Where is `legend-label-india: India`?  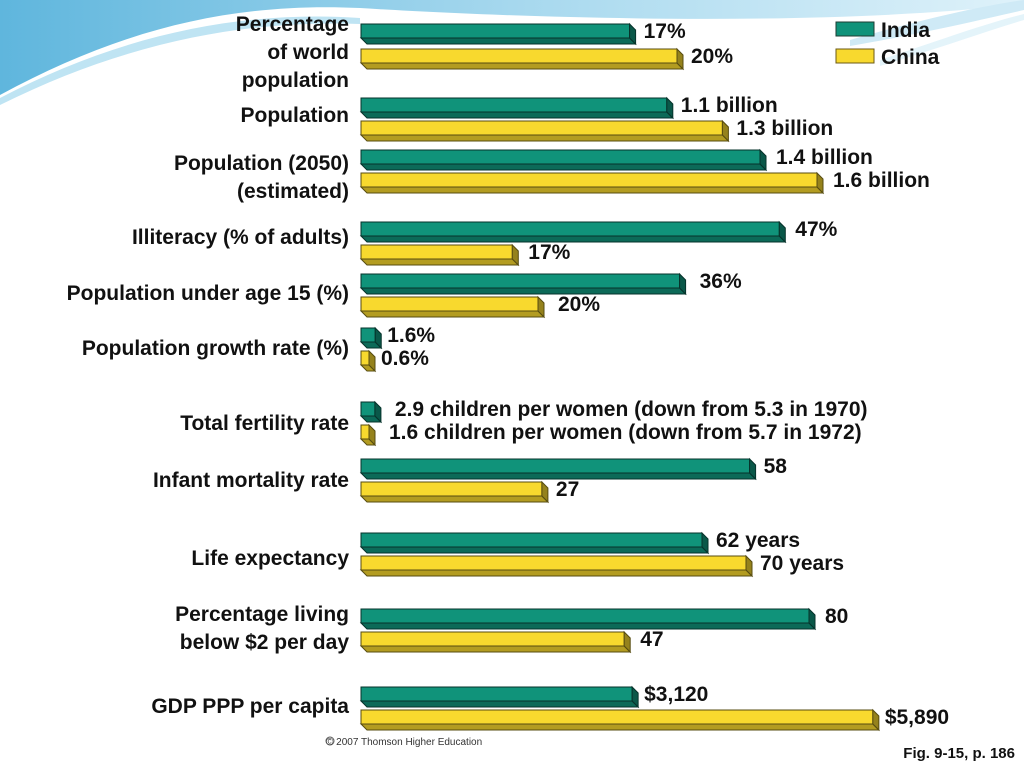 legend-label-india: India is located at coordinates (905, 30).